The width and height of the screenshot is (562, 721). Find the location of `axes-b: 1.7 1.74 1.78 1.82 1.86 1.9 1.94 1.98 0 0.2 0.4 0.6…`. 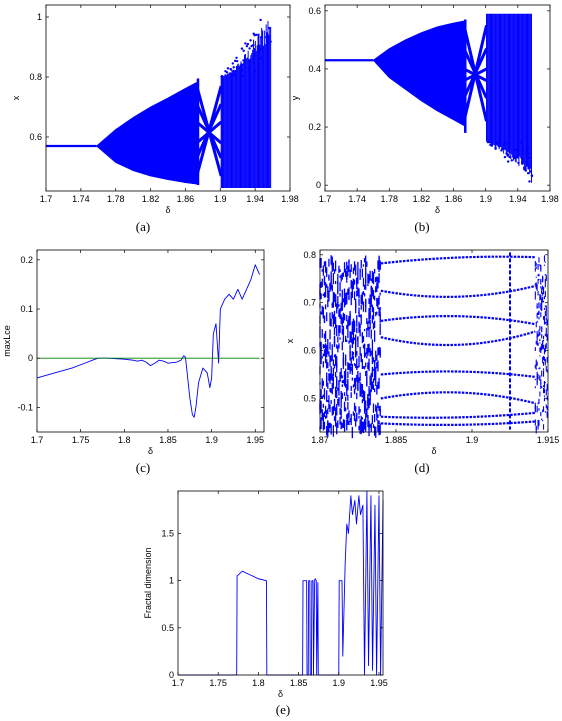

axes-b: 1.7 1.74 1.78 1.82 1.86 1.9 1.94 1.98 0 0.2 0.4 0.6… is located at coordinates (424, 109).